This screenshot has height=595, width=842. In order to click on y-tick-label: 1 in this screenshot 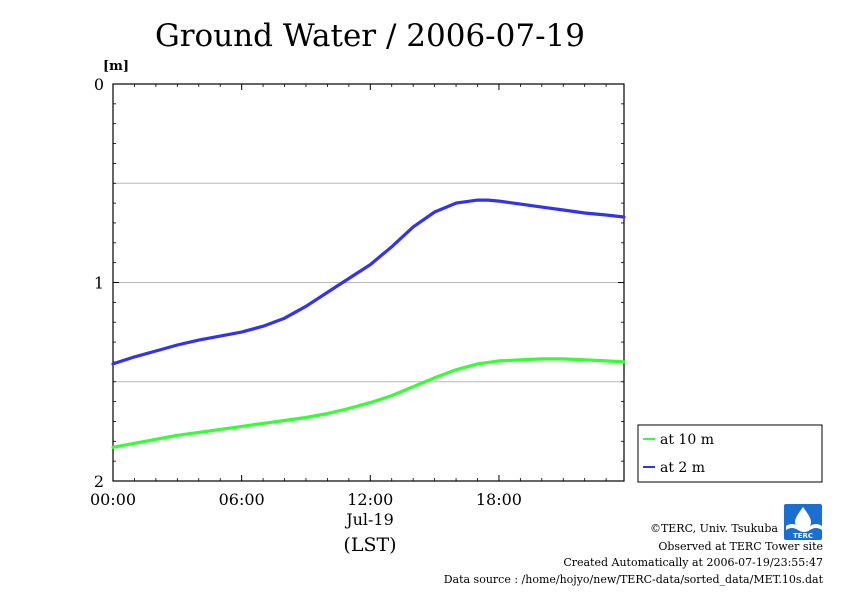, I will do `click(99, 283)`.